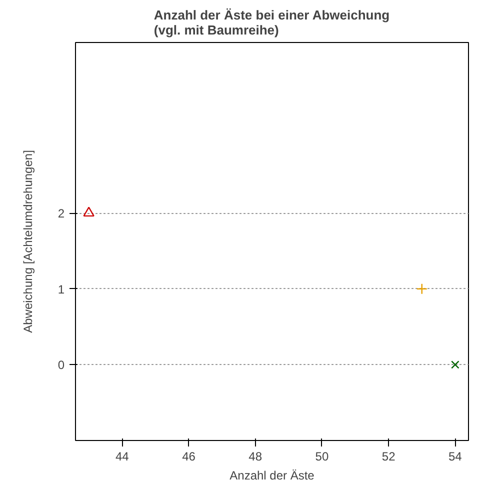 The height and width of the screenshot is (485, 498). What do you see at coordinates (61, 365) in the screenshot?
I see `y-tick-label: 0` at bounding box center [61, 365].